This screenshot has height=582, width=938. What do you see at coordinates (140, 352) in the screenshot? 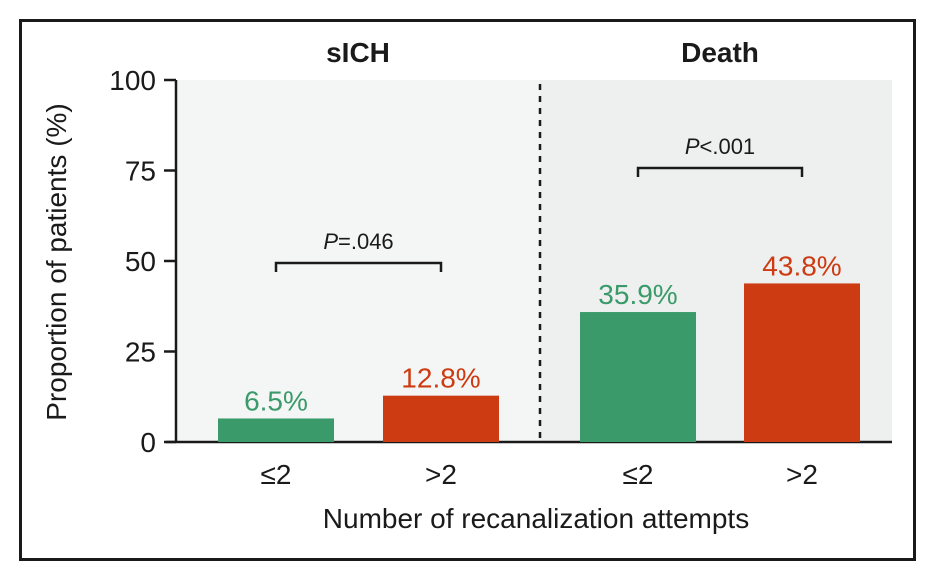
I see `y-tick-label: 25` at bounding box center [140, 352].